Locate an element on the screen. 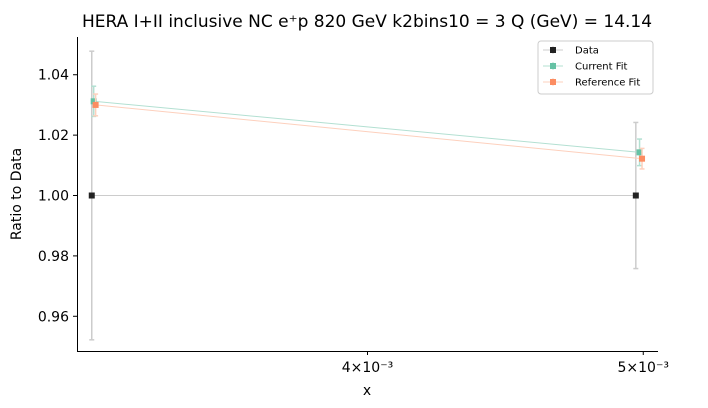 The image size is (708, 408). x-tick-label: 4×10⁻³ is located at coordinates (367, 368).